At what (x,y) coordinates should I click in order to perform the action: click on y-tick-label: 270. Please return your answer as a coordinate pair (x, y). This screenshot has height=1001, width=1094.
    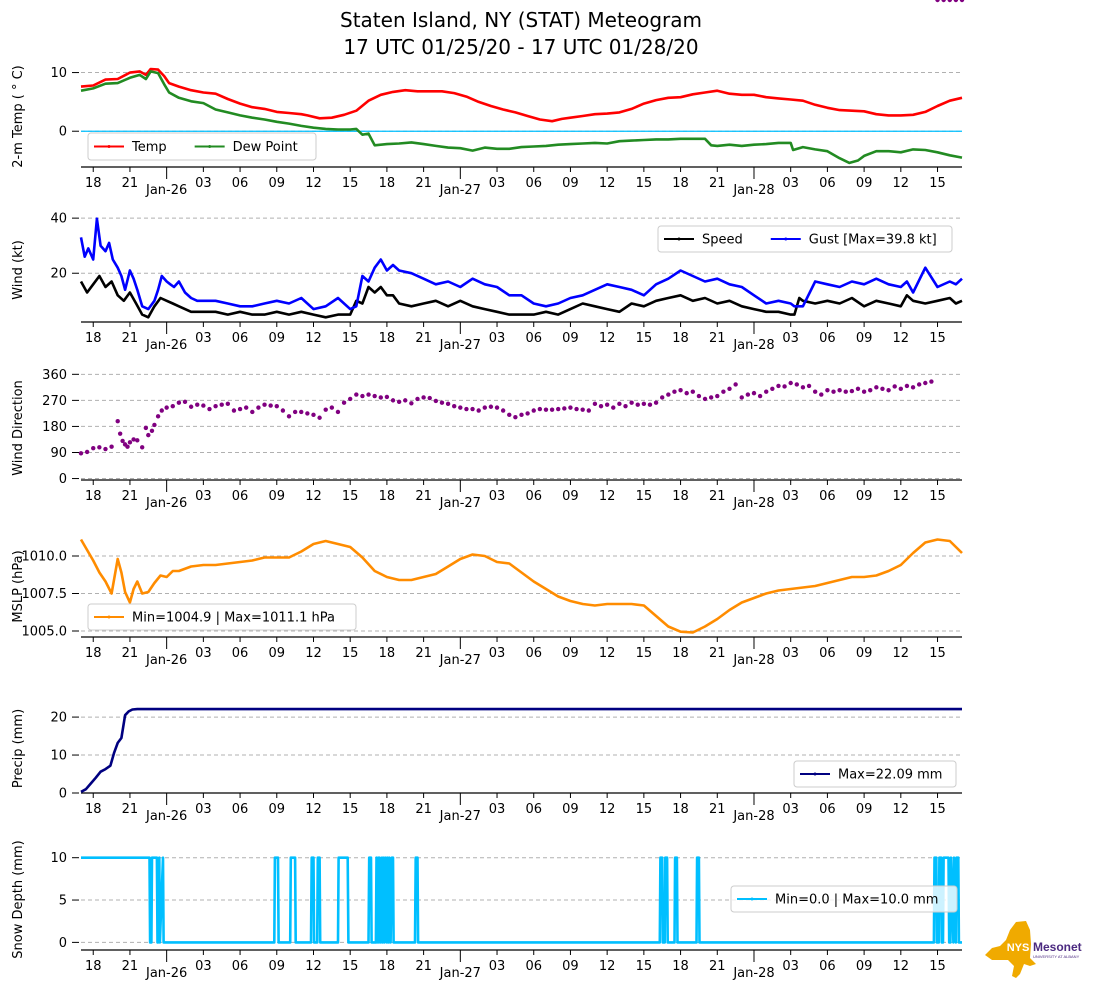
    Looking at the image, I should click on (54, 401).